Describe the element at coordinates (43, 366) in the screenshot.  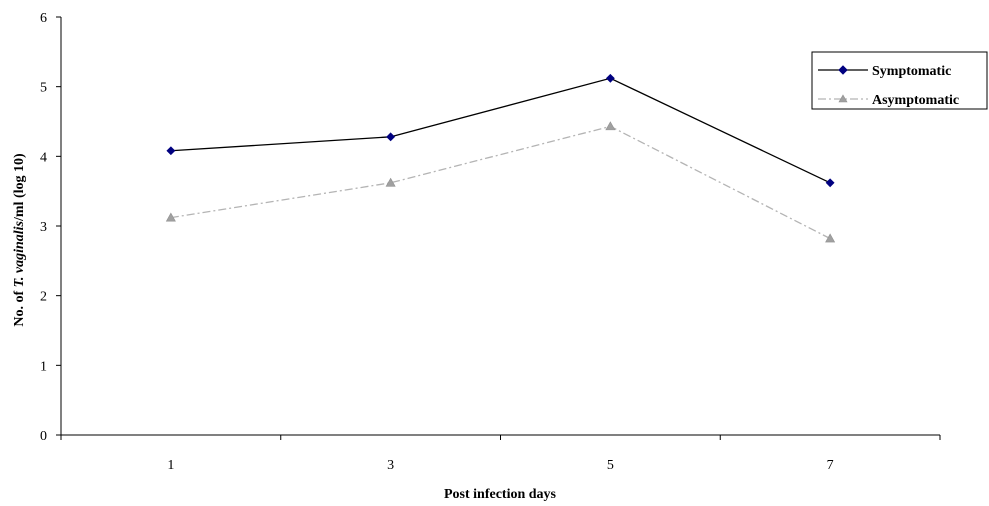
I see `y-tick-label: 1` at that location.